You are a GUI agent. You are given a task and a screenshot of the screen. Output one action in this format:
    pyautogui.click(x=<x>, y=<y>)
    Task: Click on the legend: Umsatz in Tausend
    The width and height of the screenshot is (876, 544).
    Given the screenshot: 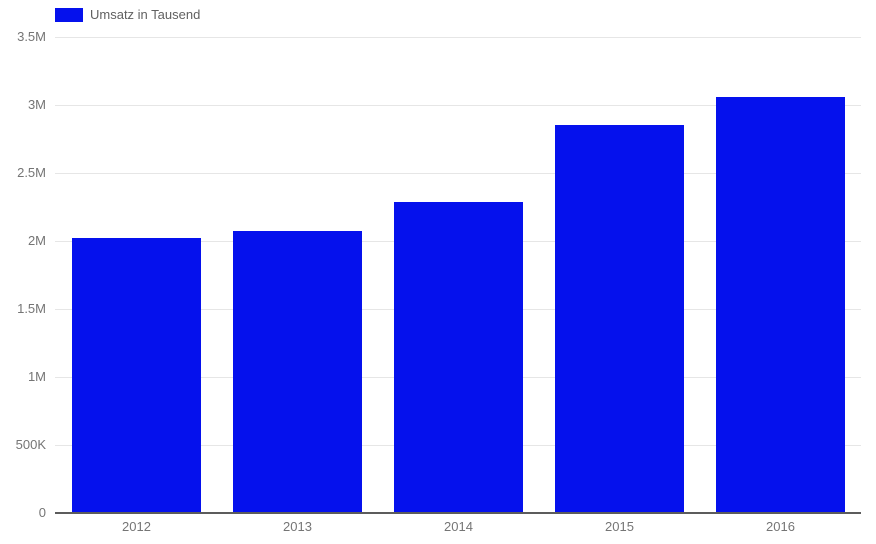 What is the action you would take?
    pyautogui.click(x=127, y=14)
    